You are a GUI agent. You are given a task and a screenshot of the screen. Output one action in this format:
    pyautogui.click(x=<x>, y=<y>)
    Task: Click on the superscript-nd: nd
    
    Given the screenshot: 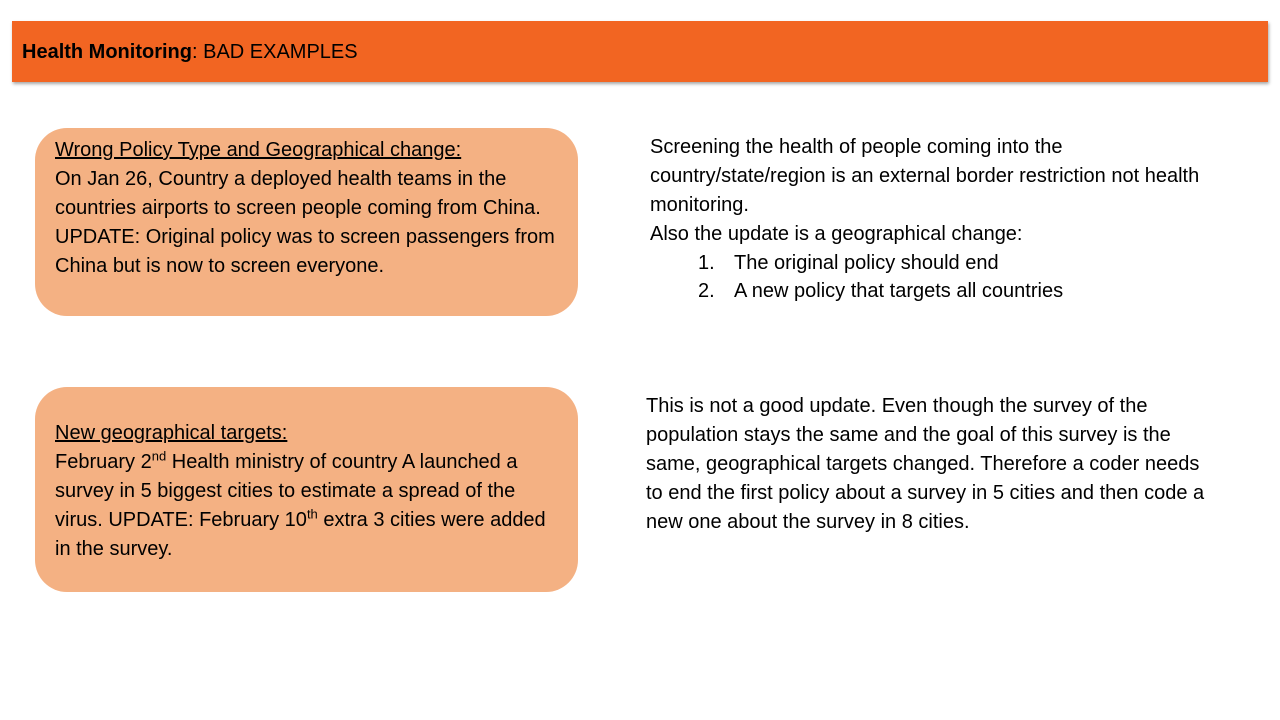 What is the action you would take?
    pyautogui.click(x=159, y=456)
    